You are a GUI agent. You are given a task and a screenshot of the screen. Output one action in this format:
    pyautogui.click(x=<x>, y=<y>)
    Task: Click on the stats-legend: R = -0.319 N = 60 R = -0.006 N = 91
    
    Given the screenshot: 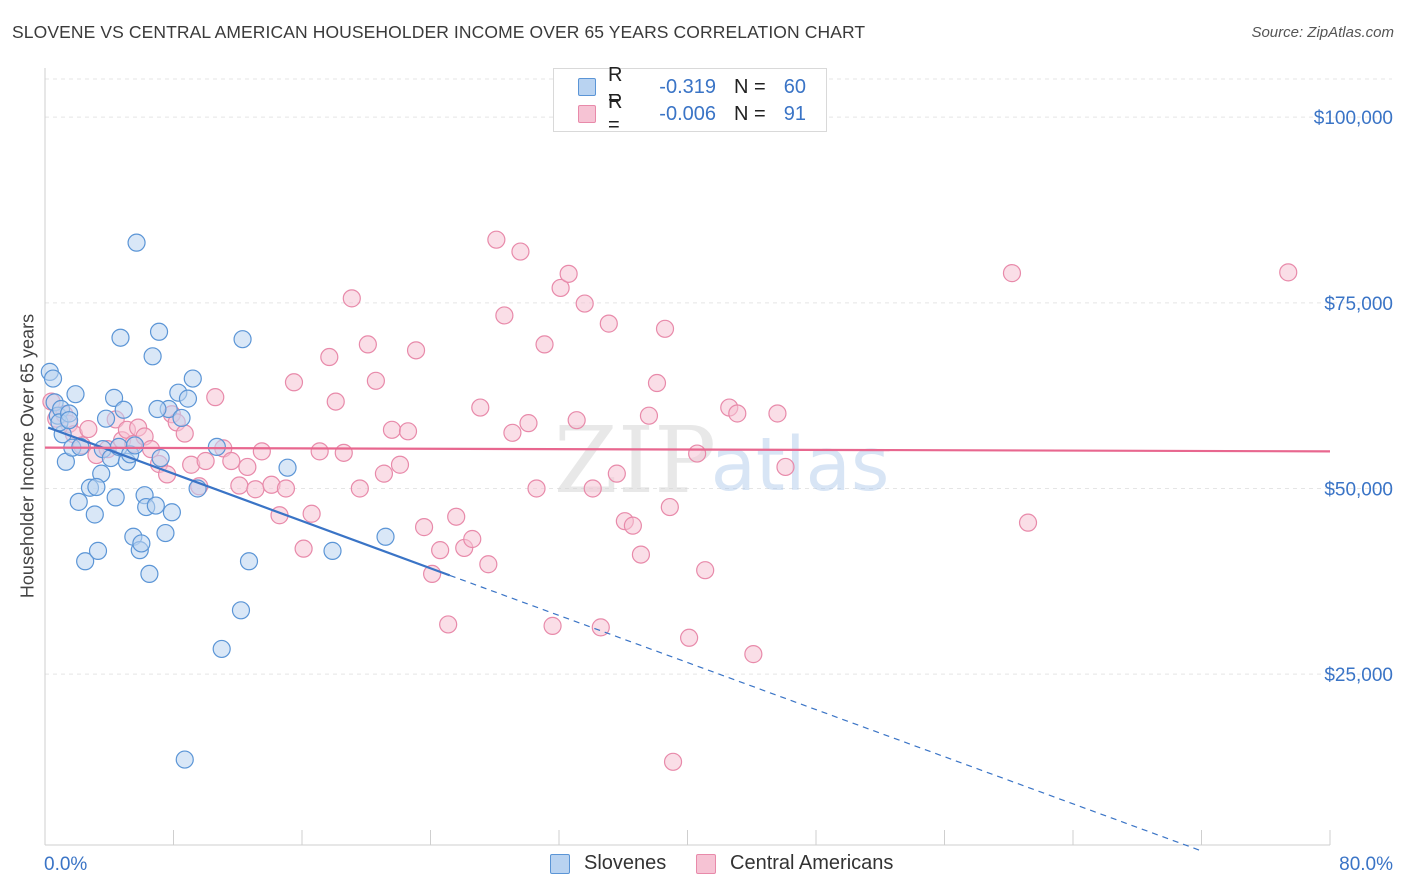 What is the action you would take?
    pyautogui.click(x=690, y=100)
    